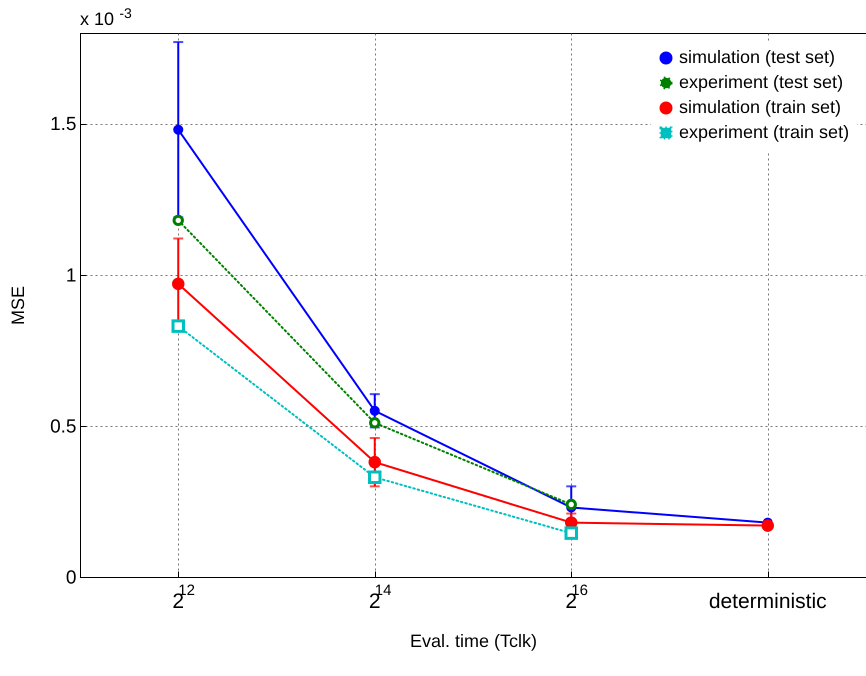 This screenshot has height=676, width=866. Describe the element at coordinates (474, 641) in the screenshot. I see `x-axis-title: Eval. time (Tclk)` at that location.